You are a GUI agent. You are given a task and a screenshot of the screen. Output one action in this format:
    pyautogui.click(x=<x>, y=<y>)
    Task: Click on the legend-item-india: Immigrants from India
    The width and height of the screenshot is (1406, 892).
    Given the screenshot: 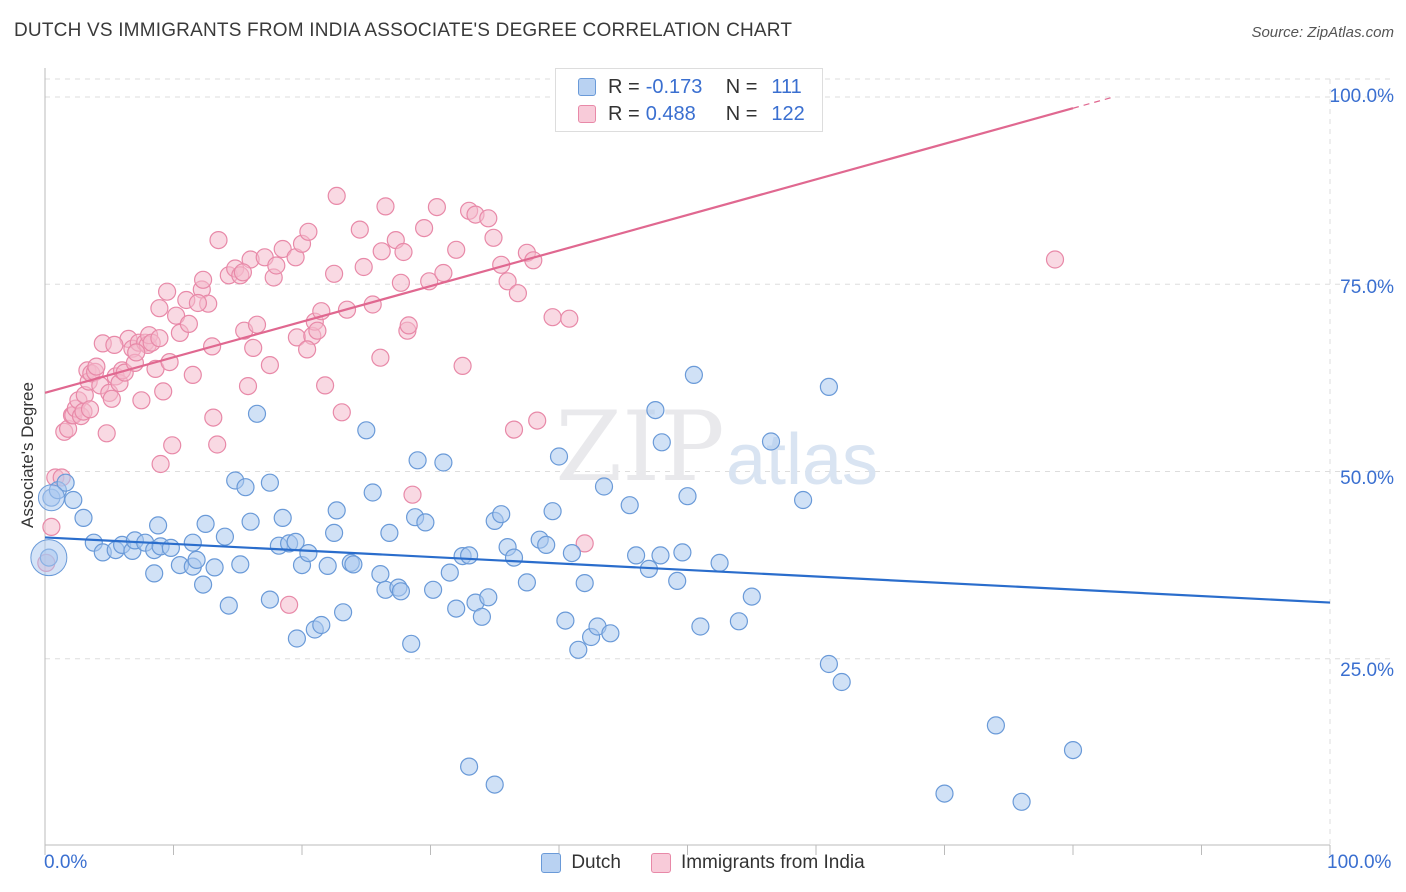 What is the action you would take?
    pyautogui.click(x=757, y=863)
    